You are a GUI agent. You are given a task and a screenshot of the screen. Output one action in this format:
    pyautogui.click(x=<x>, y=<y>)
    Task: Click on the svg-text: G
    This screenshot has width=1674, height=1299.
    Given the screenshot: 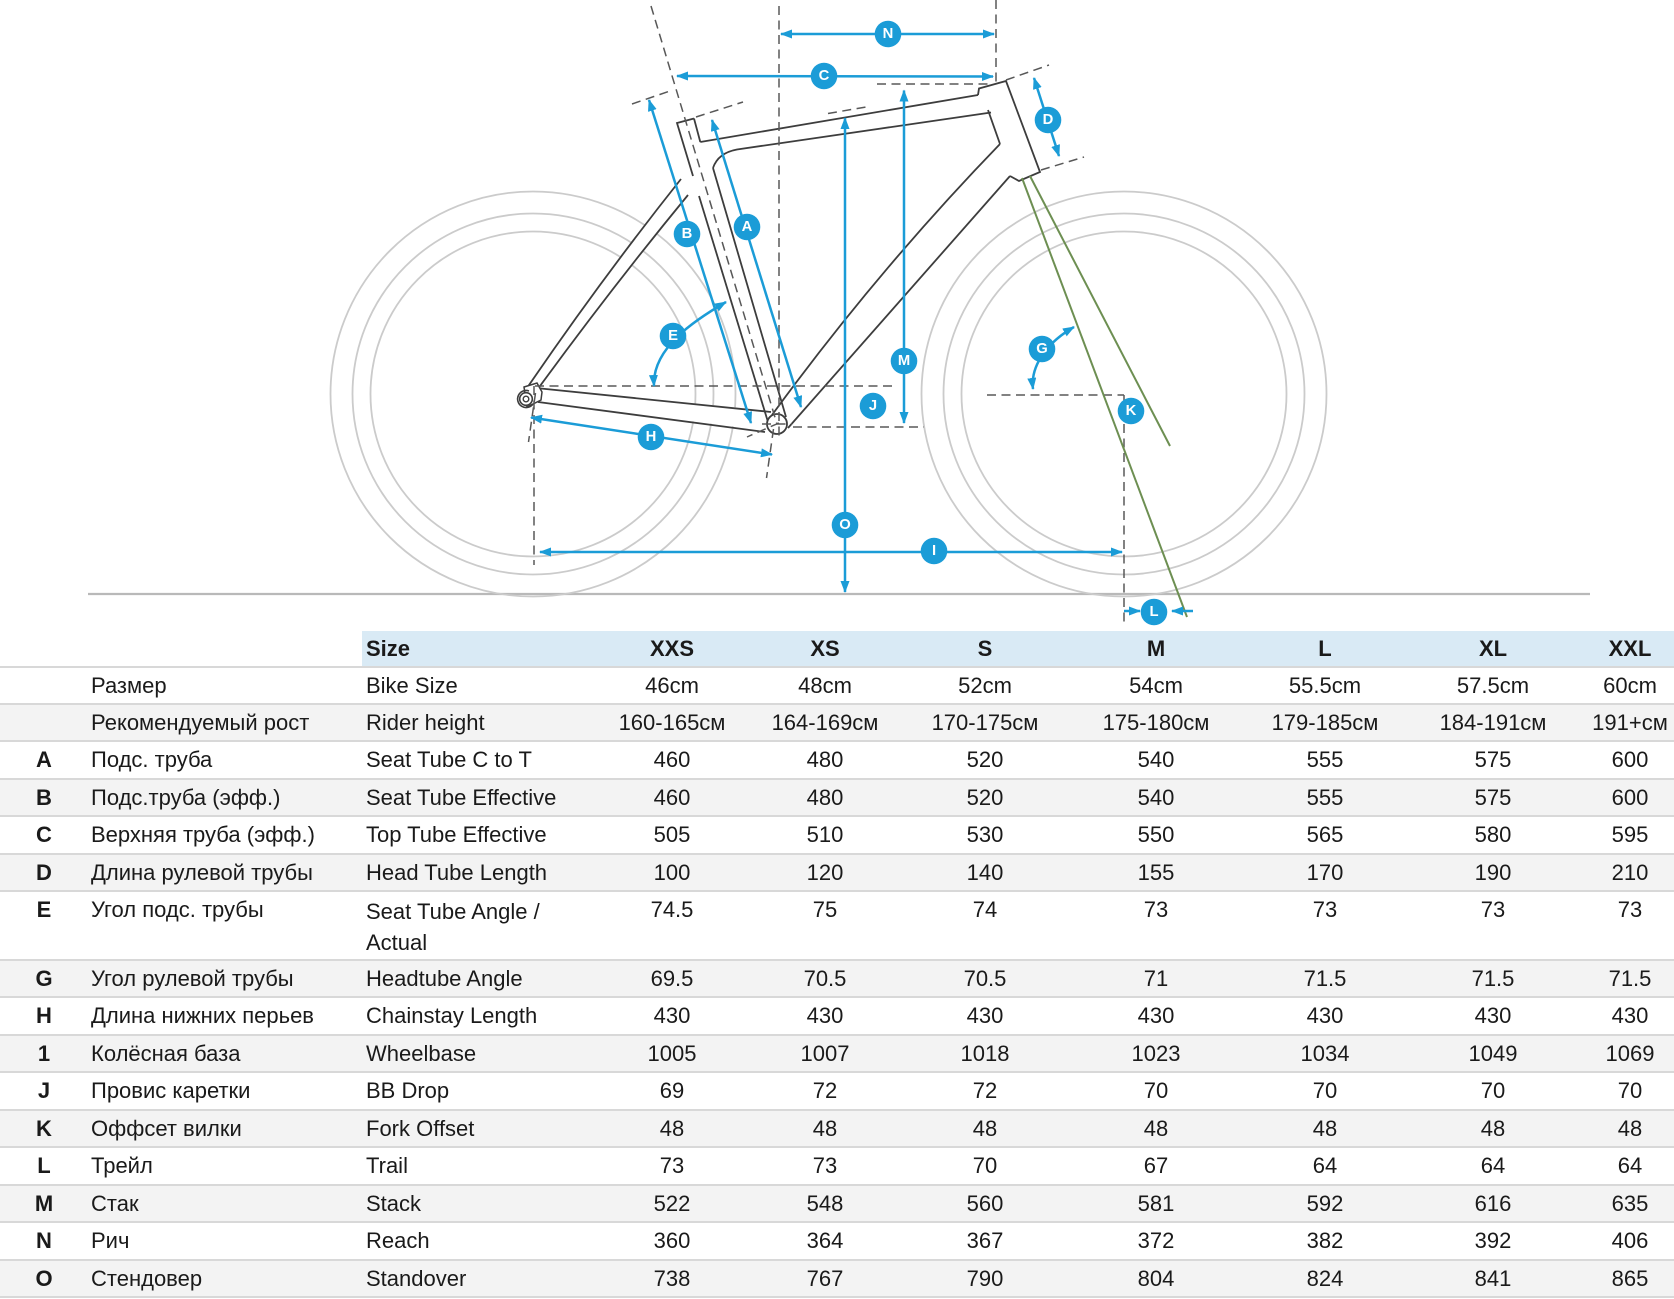 What is the action you would take?
    pyautogui.click(x=1042, y=349)
    